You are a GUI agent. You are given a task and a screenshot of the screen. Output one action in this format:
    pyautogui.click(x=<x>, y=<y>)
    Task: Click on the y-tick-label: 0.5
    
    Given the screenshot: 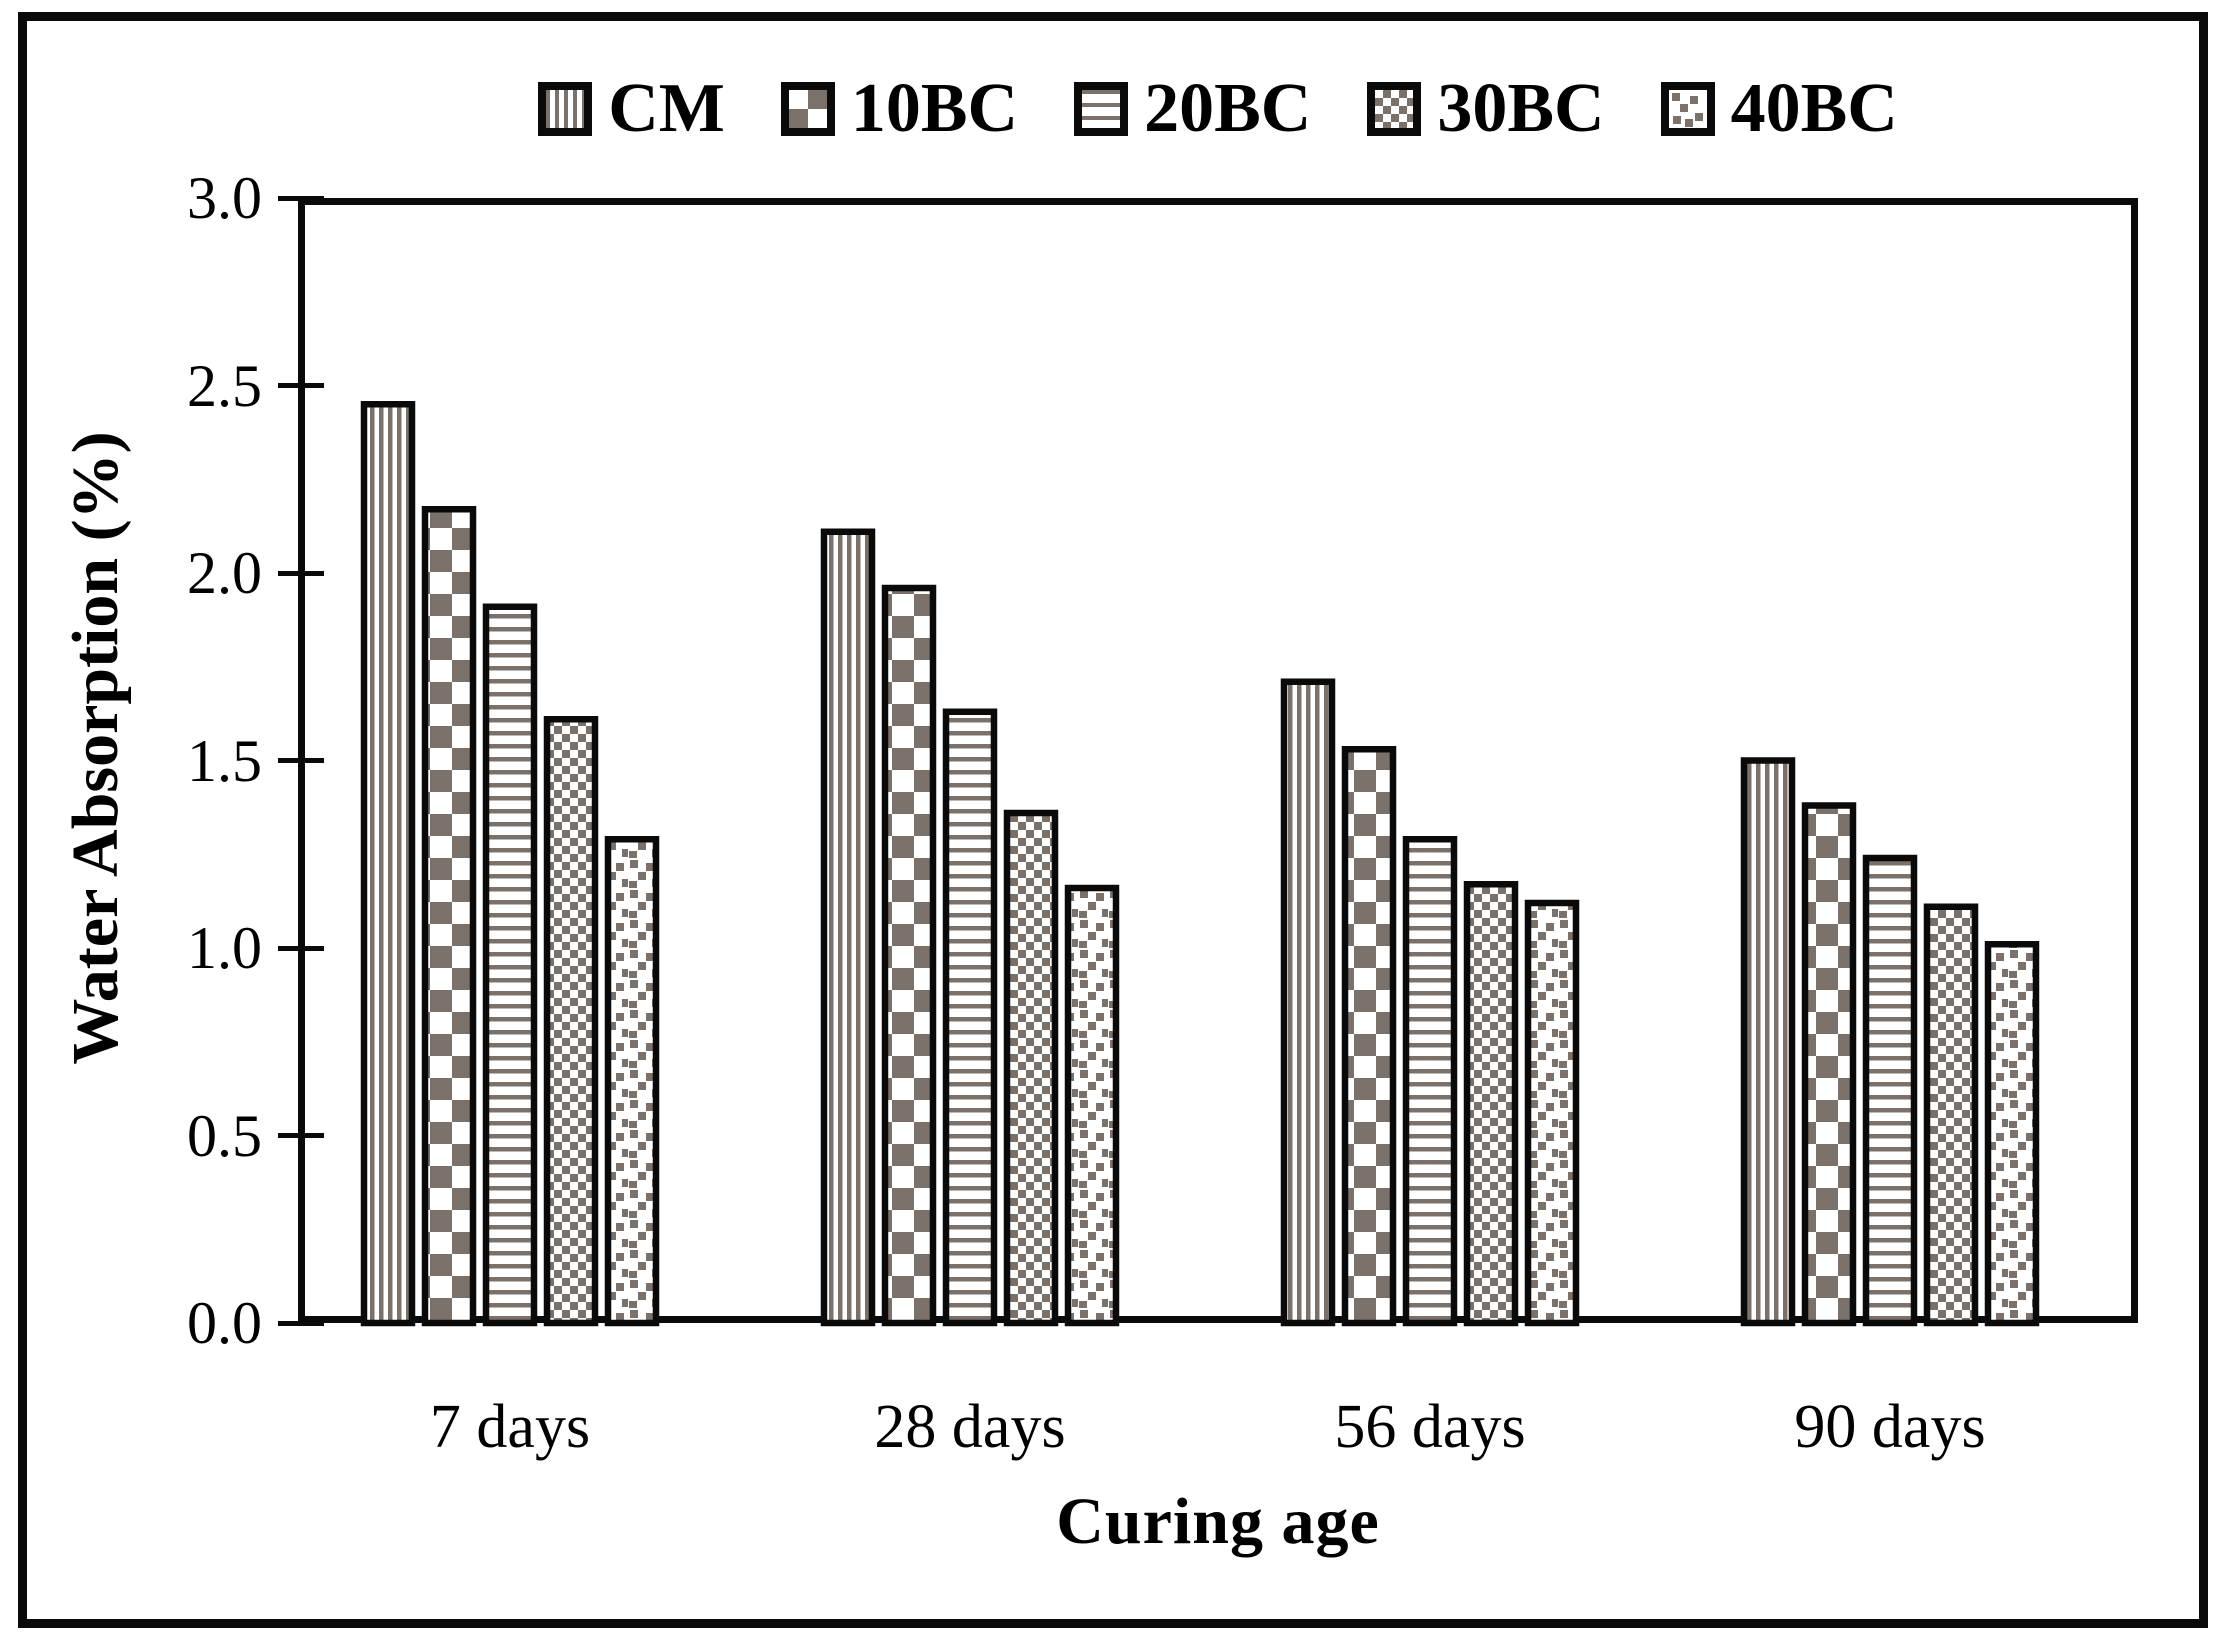 What is the action you would take?
    pyautogui.click(x=224, y=1135)
    